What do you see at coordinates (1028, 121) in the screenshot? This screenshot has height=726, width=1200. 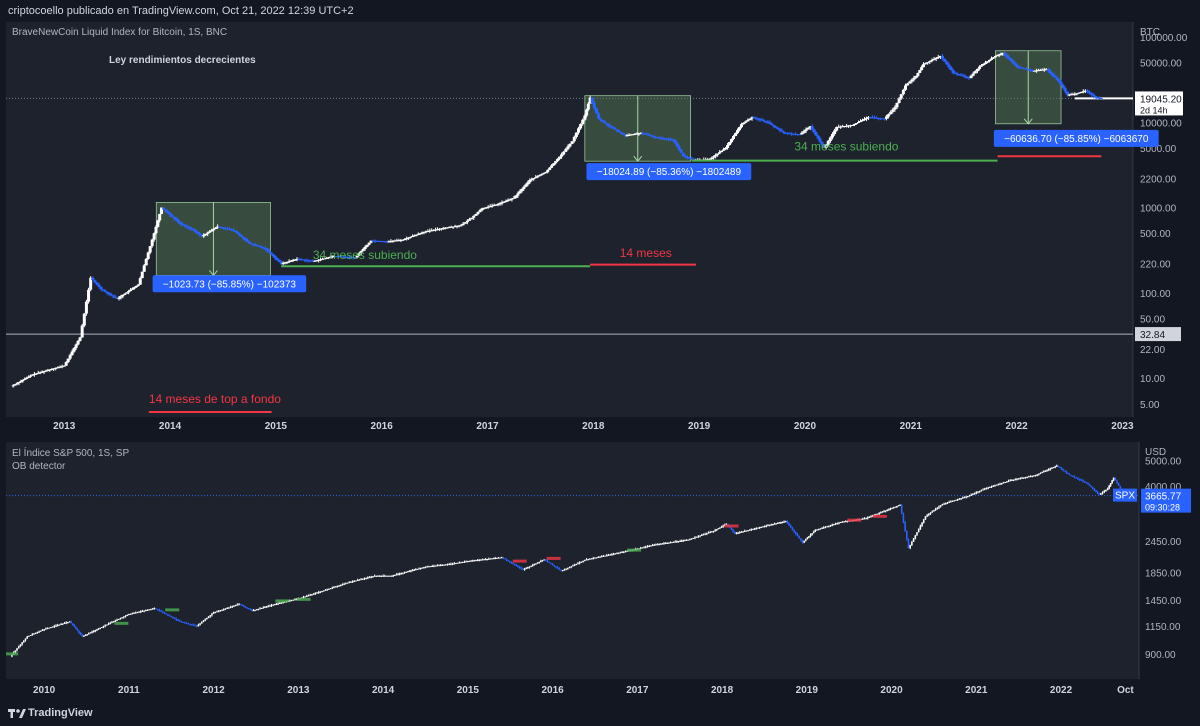 I see `measure-arrow-head` at bounding box center [1028, 121].